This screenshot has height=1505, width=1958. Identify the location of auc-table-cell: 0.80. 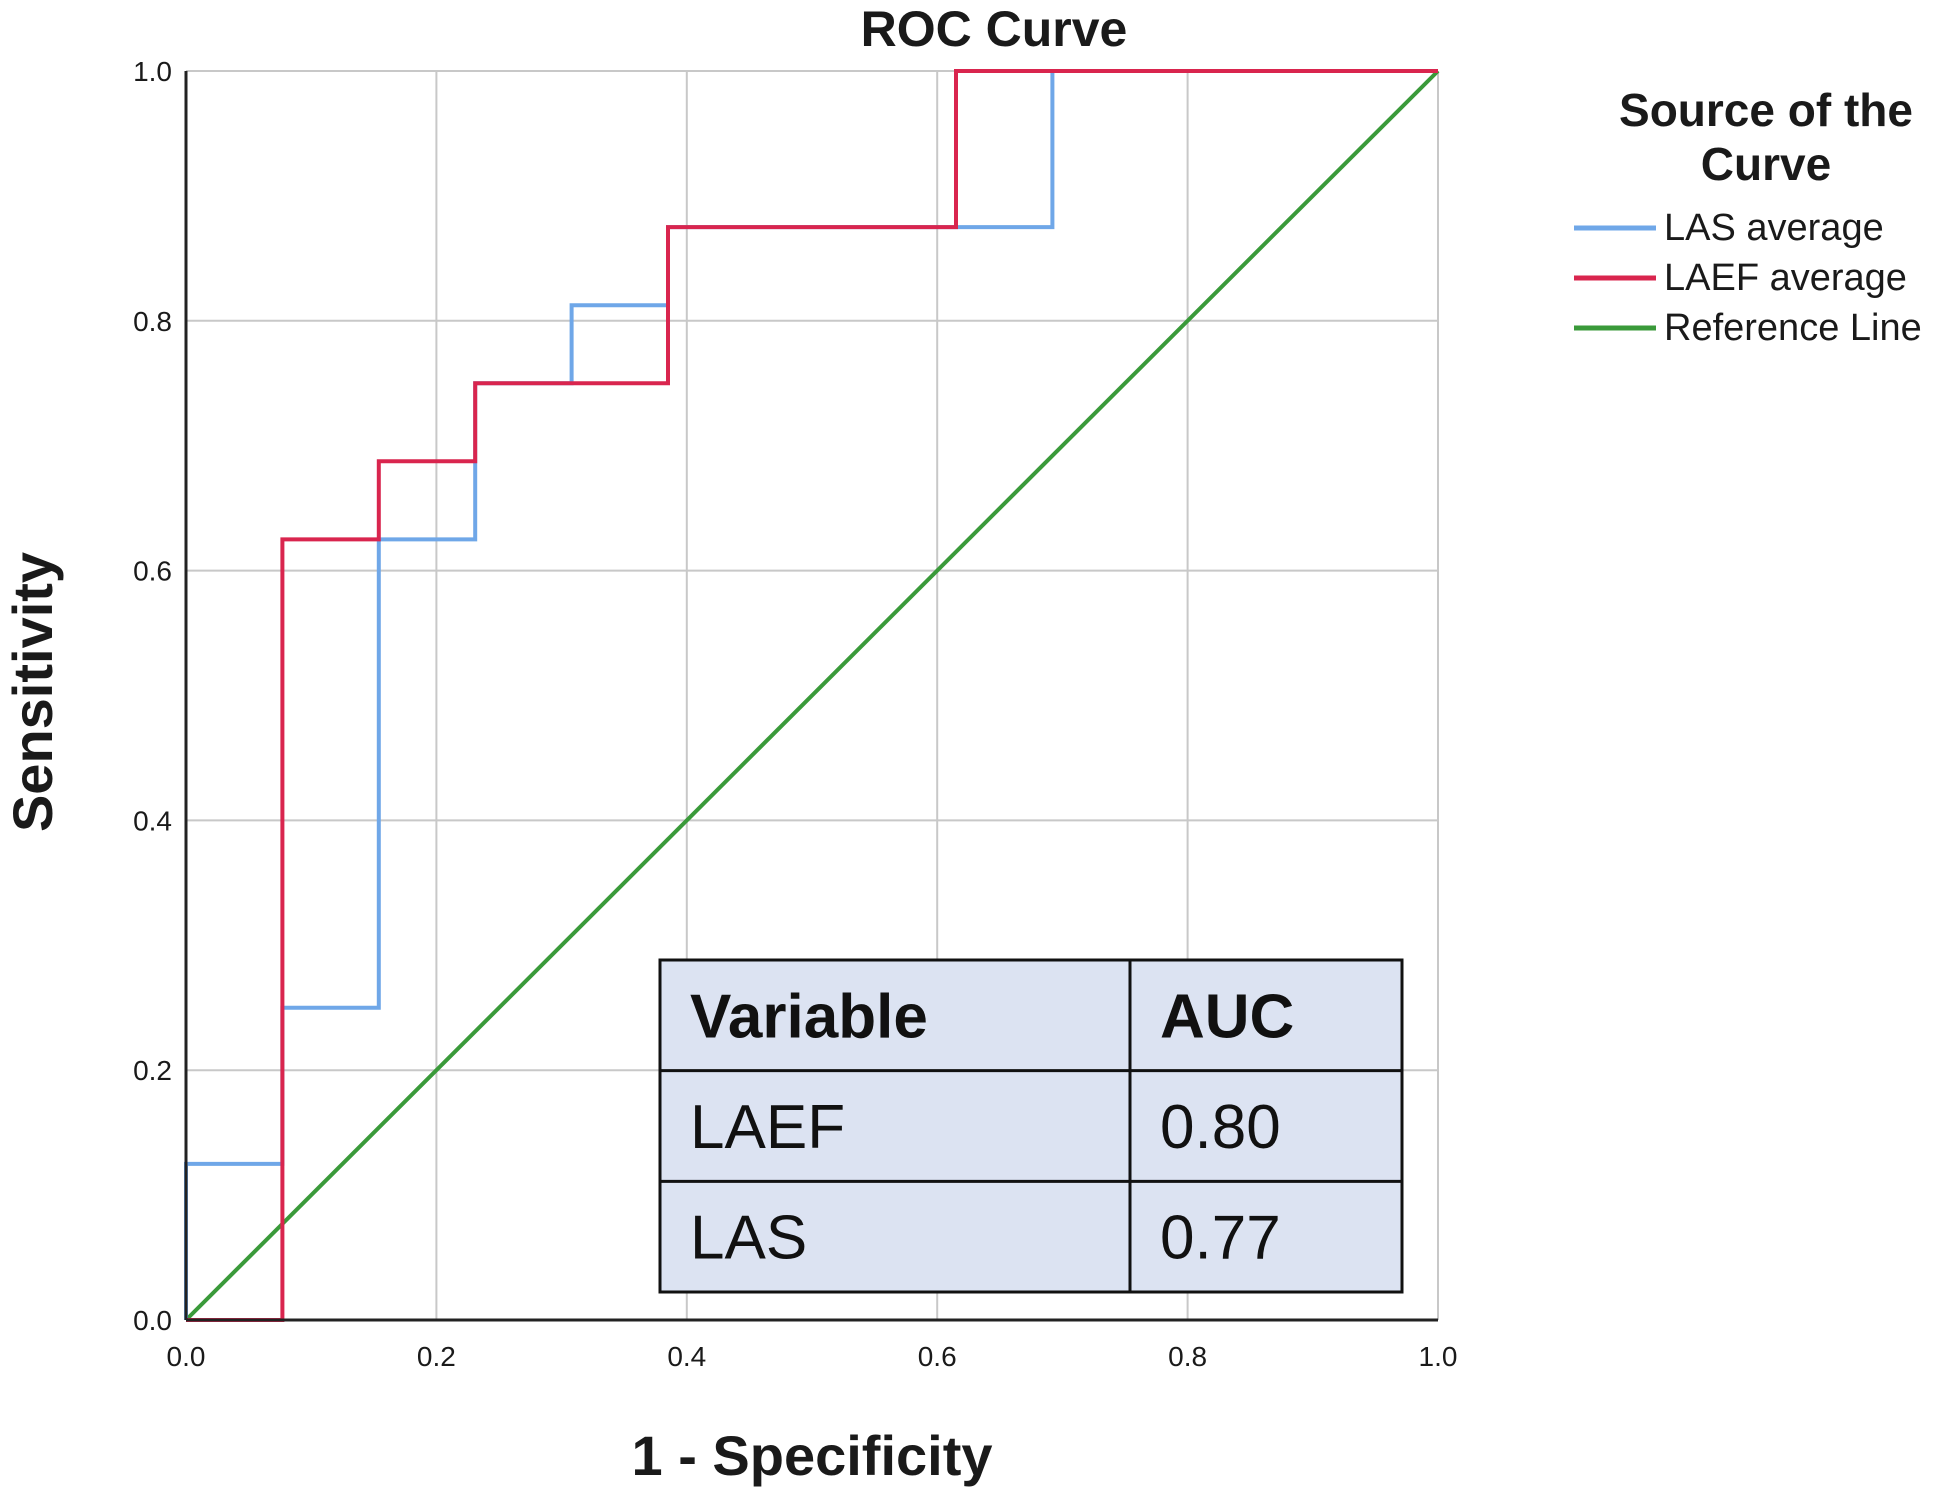
(1220, 1127).